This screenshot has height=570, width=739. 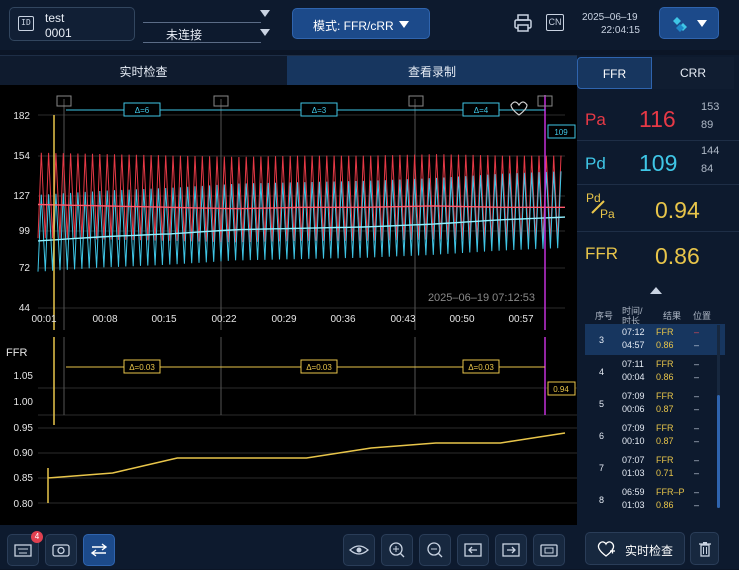 What do you see at coordinates (677, 210) in the screenshot?
I see `pdpa-value: 0.94` at bounding box center [677, 210].